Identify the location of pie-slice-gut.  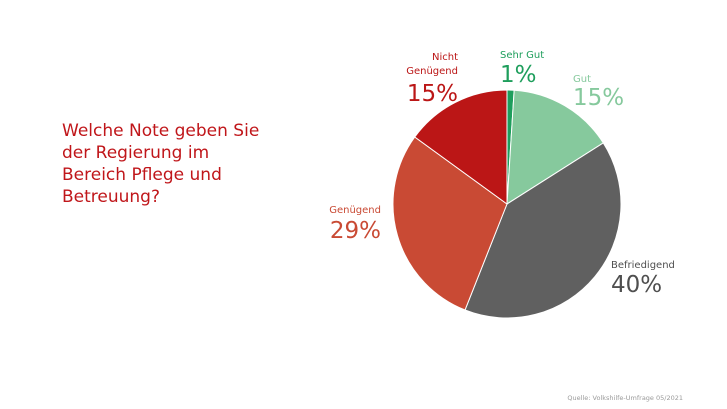
(555, 147).